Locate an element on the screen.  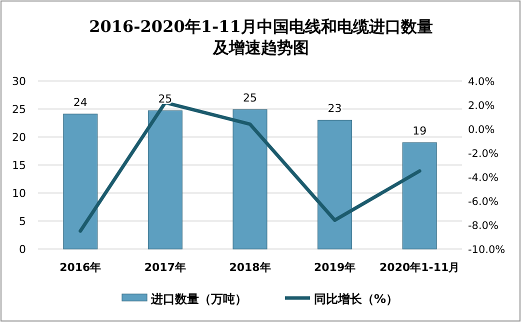
y-tick-label: 0 is located at coordinates (22, 249).